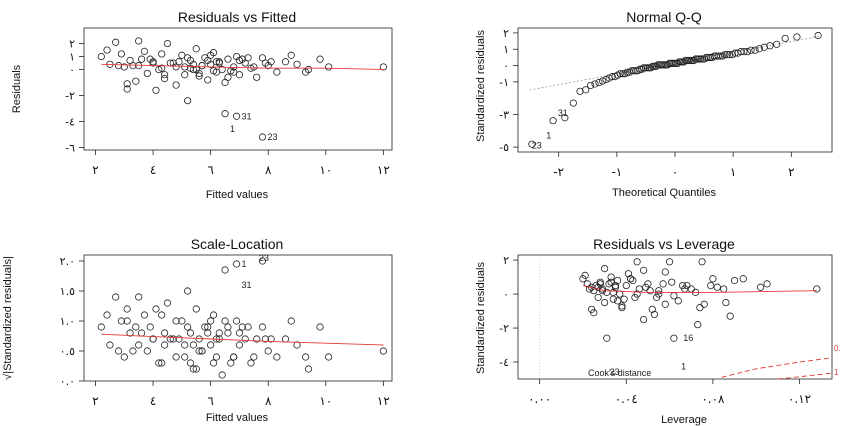 This screenshot has width=846, height=426. I want to click on sl-title: Scale-Location, so click(237, 244).